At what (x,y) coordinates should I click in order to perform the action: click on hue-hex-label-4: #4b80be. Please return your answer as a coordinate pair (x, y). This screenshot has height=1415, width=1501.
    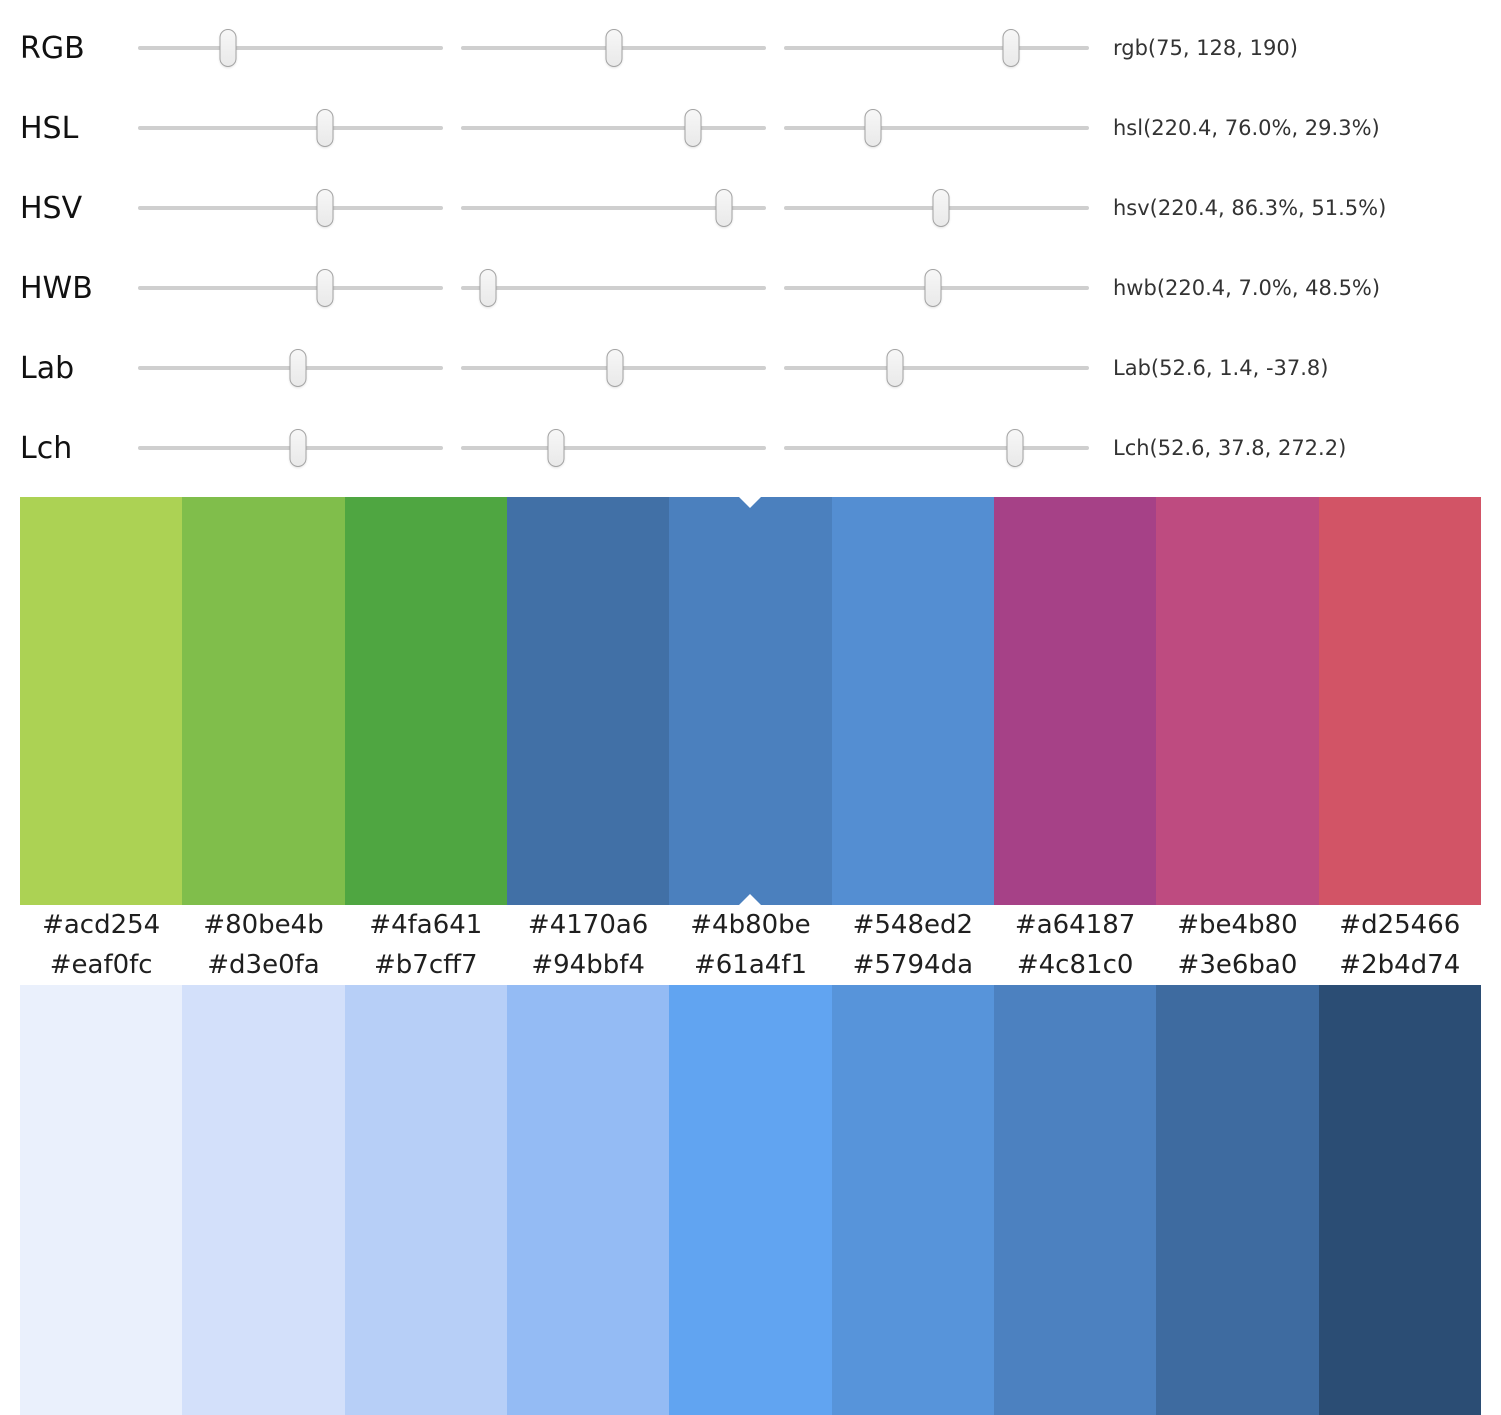
    Looking at the image, I should click on (750, 925).